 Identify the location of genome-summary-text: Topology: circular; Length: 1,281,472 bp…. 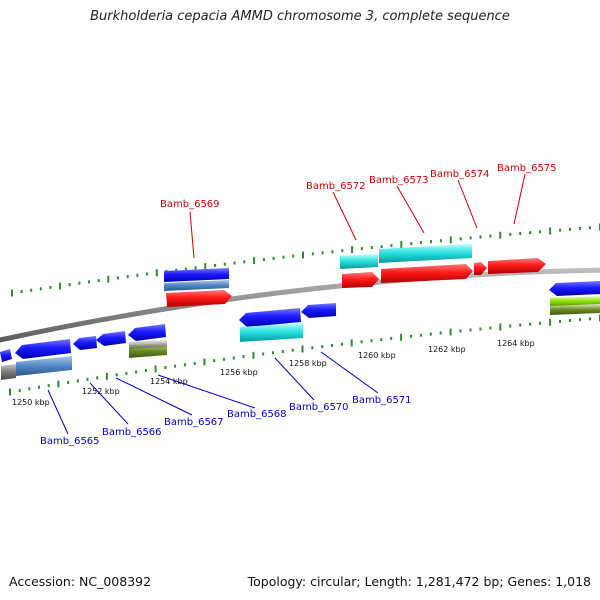
(419, 581).